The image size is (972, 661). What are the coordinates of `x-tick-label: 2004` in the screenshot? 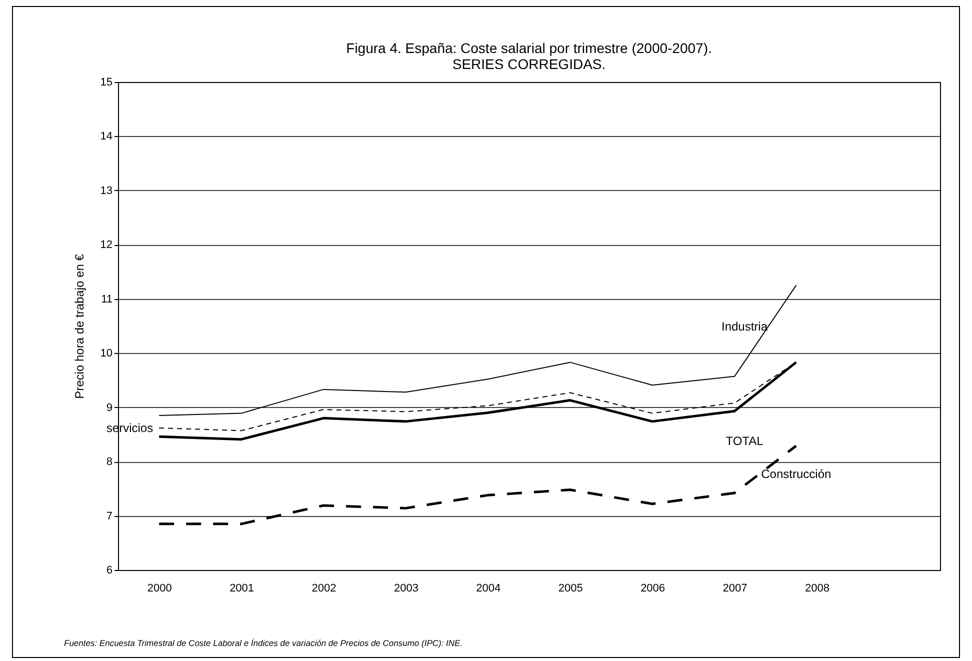 It's located at (488, 588).